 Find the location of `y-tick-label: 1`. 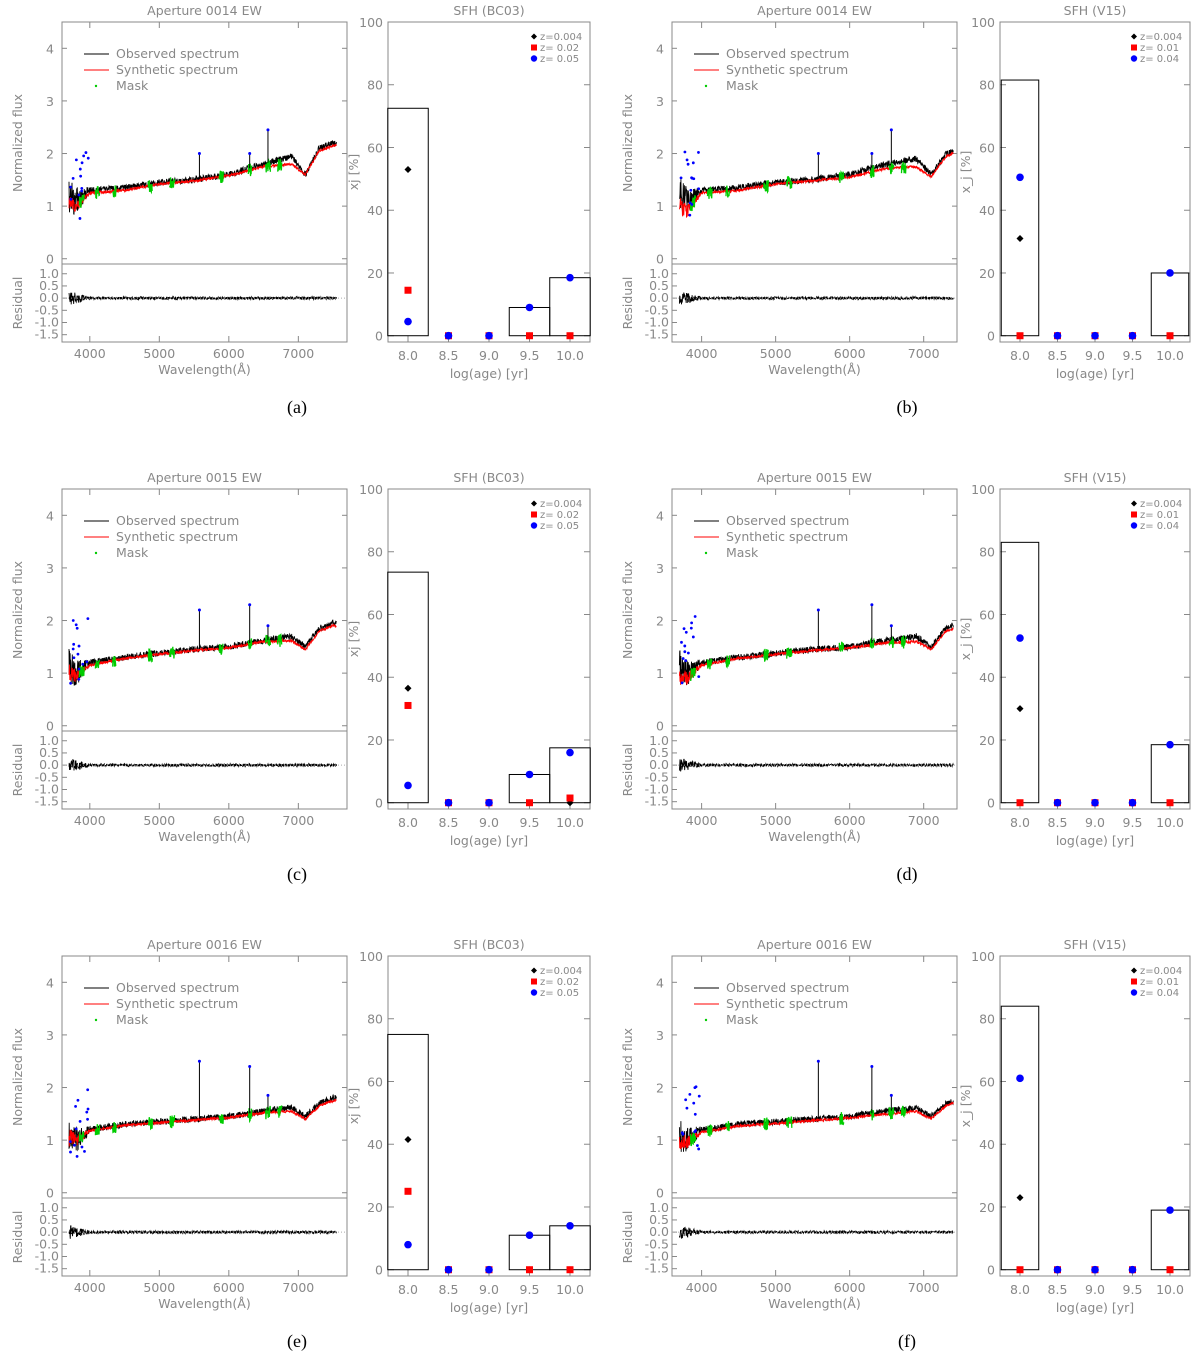

y-tick-label: 1 is located at coordinates (50, 206).